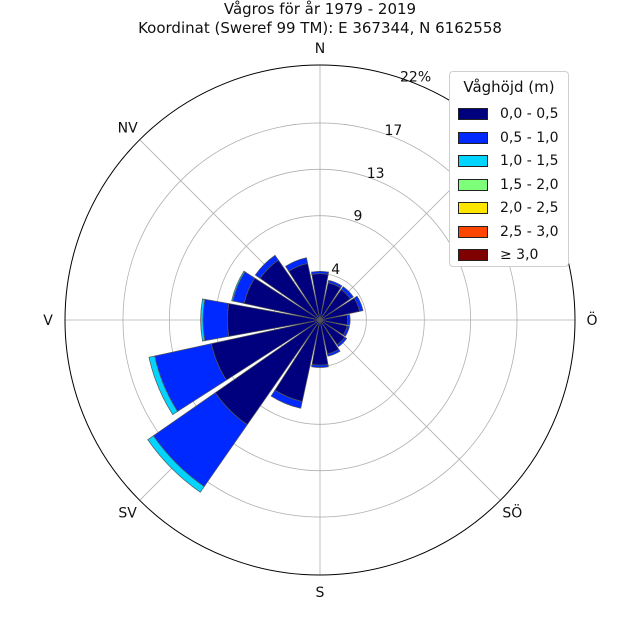  What do you see at coordinates (529, 231) in the screenshot?
I see `legend-label: 2,5 - 3,0` at bounding box center [529, 231].